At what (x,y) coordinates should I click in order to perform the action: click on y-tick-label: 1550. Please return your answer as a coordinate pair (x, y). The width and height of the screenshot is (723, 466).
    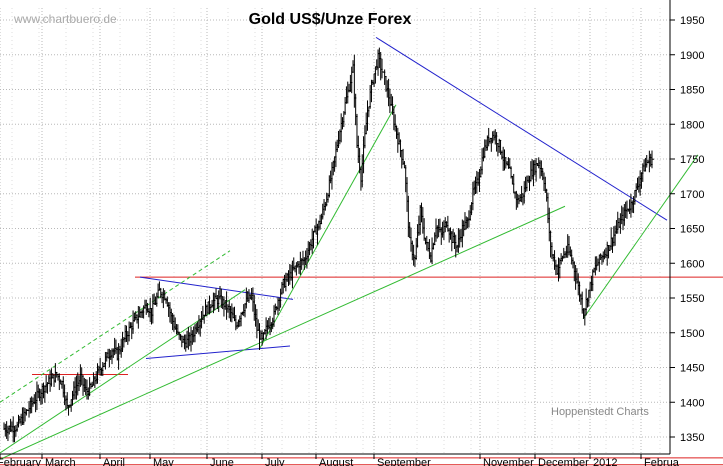
    Looking at the image, I should click on (692, 299).